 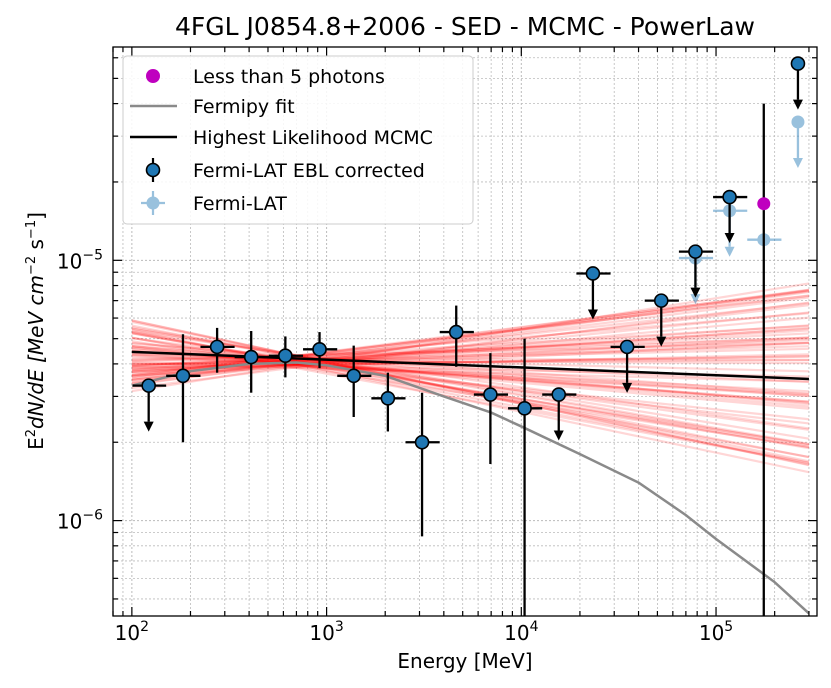 What do you see at coordinates (313, 138) in the screenshot?
I see `legend-label-best-fit: Highest Likelihood MCMC` at bounding box center [313, 138].